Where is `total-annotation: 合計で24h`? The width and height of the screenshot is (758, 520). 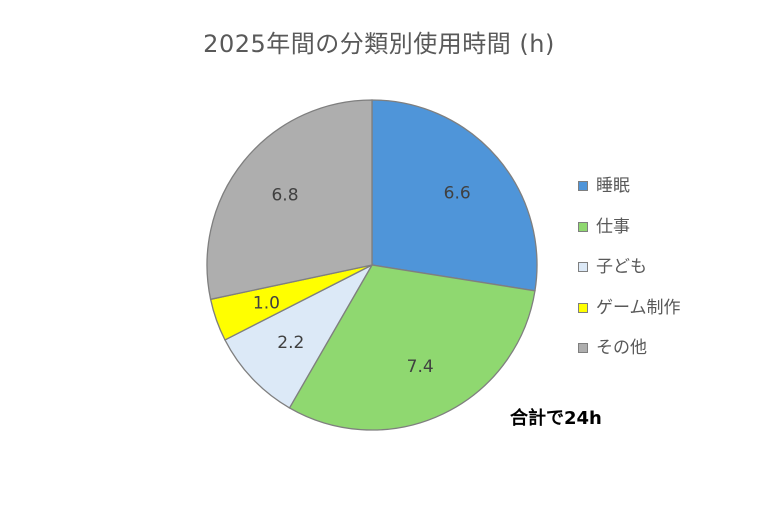 total-annotation: 合計で24h is located at coordinates (556, 418).